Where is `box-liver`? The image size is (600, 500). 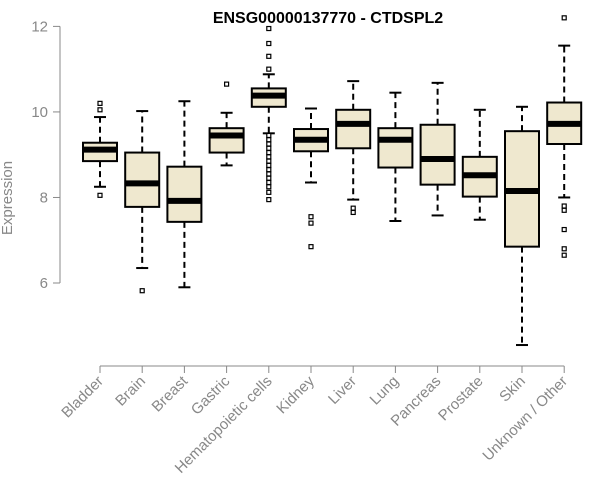 box-liver is located at coordinates (353, 148).